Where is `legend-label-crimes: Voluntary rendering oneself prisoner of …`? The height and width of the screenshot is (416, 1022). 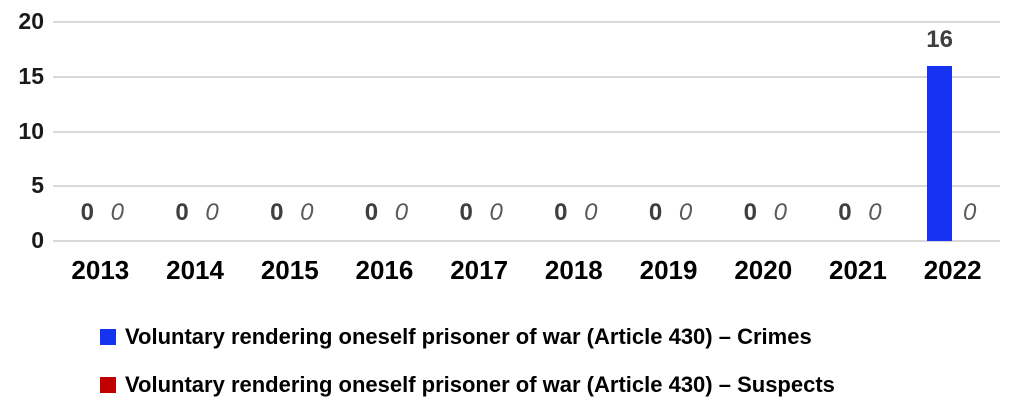 legend-label-crimes: Voluntary rendering oneself prisoner of … is located at coordinates (468, 336).